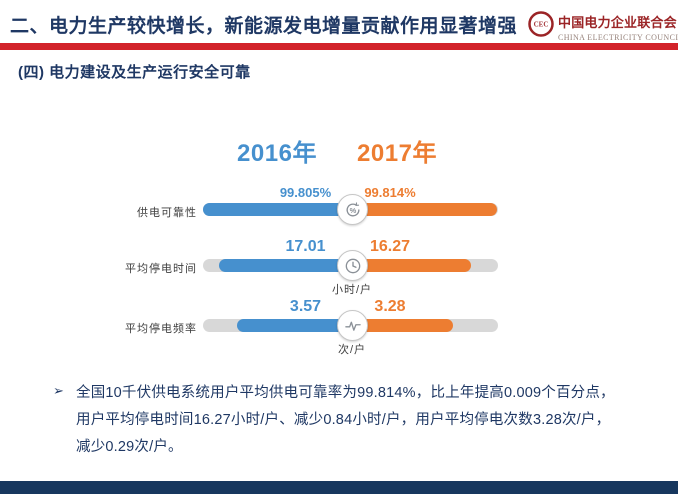  Describe the element at coordinates (352, 290) in the screenshot. I see `unit-label: 小时/户` at that location.